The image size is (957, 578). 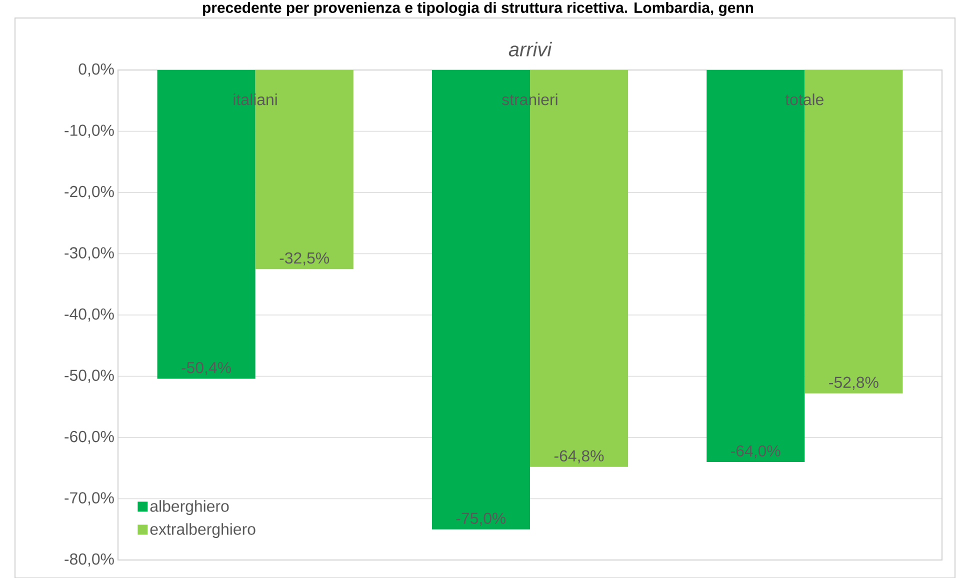 What do you see at coordinates (579, 457) in the screenshot?
I see `data-label: -64,8%` at bounding box center [579, 457].